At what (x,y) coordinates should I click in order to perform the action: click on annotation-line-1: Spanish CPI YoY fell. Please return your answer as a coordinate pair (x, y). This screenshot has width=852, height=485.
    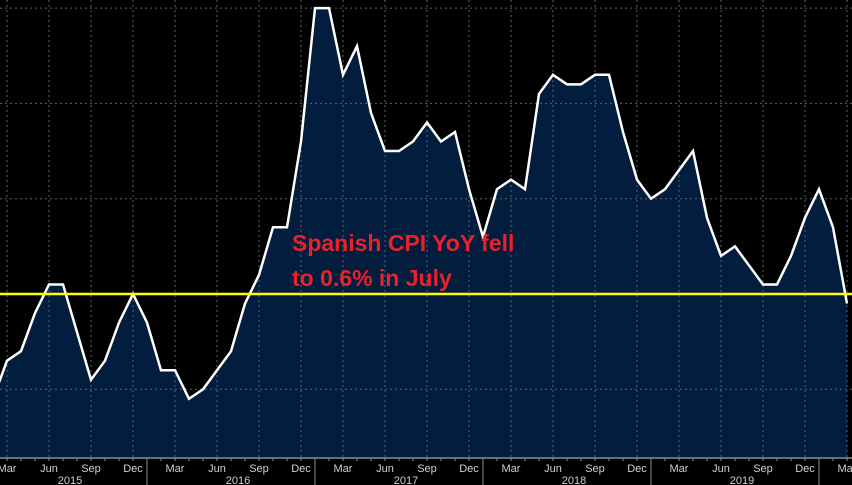
    Looking at the image, I should click on (403, 243).